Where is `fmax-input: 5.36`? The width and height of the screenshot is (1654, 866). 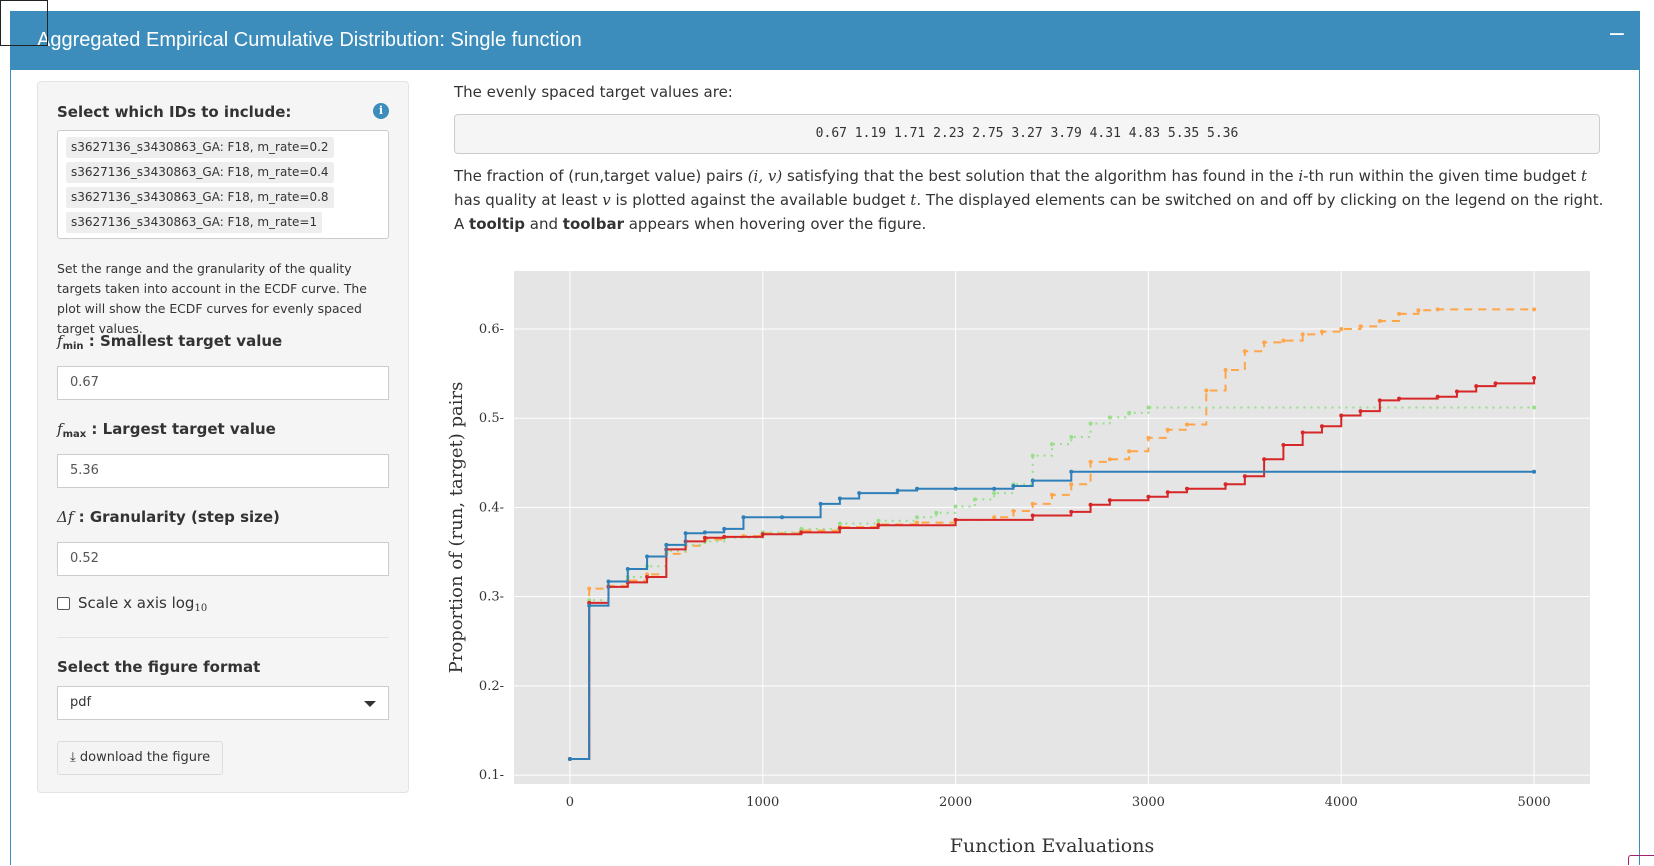 fmax-input: 5.36 is located at coordinates (223, 471).